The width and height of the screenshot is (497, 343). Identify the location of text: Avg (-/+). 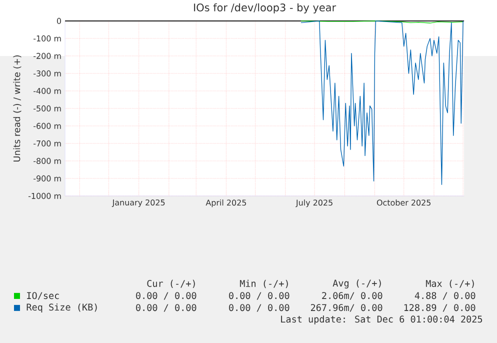
(356, 283).